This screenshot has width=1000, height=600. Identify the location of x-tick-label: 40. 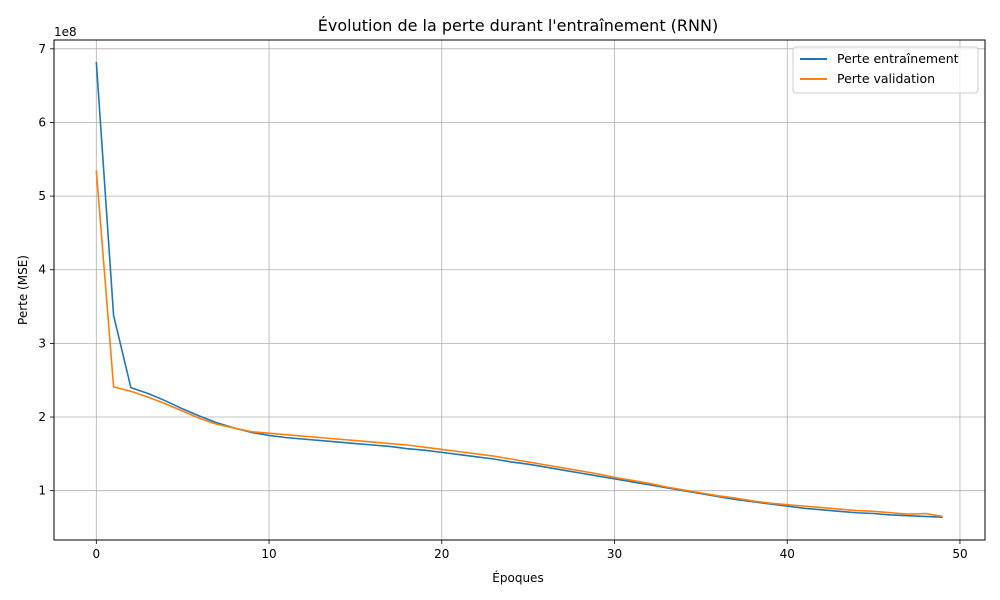
(787, 554).